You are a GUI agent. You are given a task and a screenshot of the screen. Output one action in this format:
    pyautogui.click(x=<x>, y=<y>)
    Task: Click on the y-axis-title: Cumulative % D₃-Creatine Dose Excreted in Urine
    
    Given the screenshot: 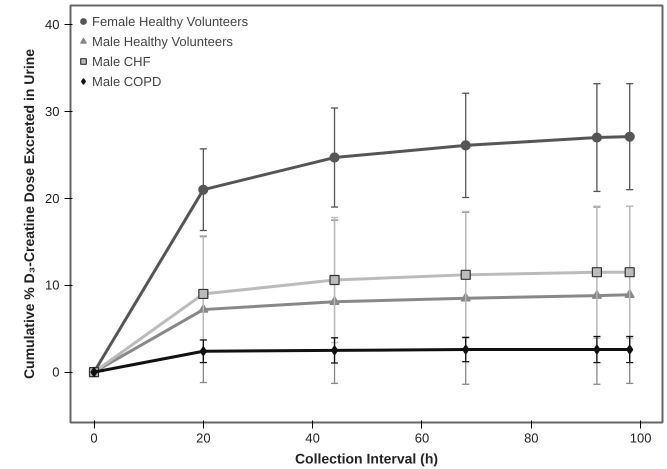 What is the action you would take?
    pyautogui.click(x=29, y=214)
    